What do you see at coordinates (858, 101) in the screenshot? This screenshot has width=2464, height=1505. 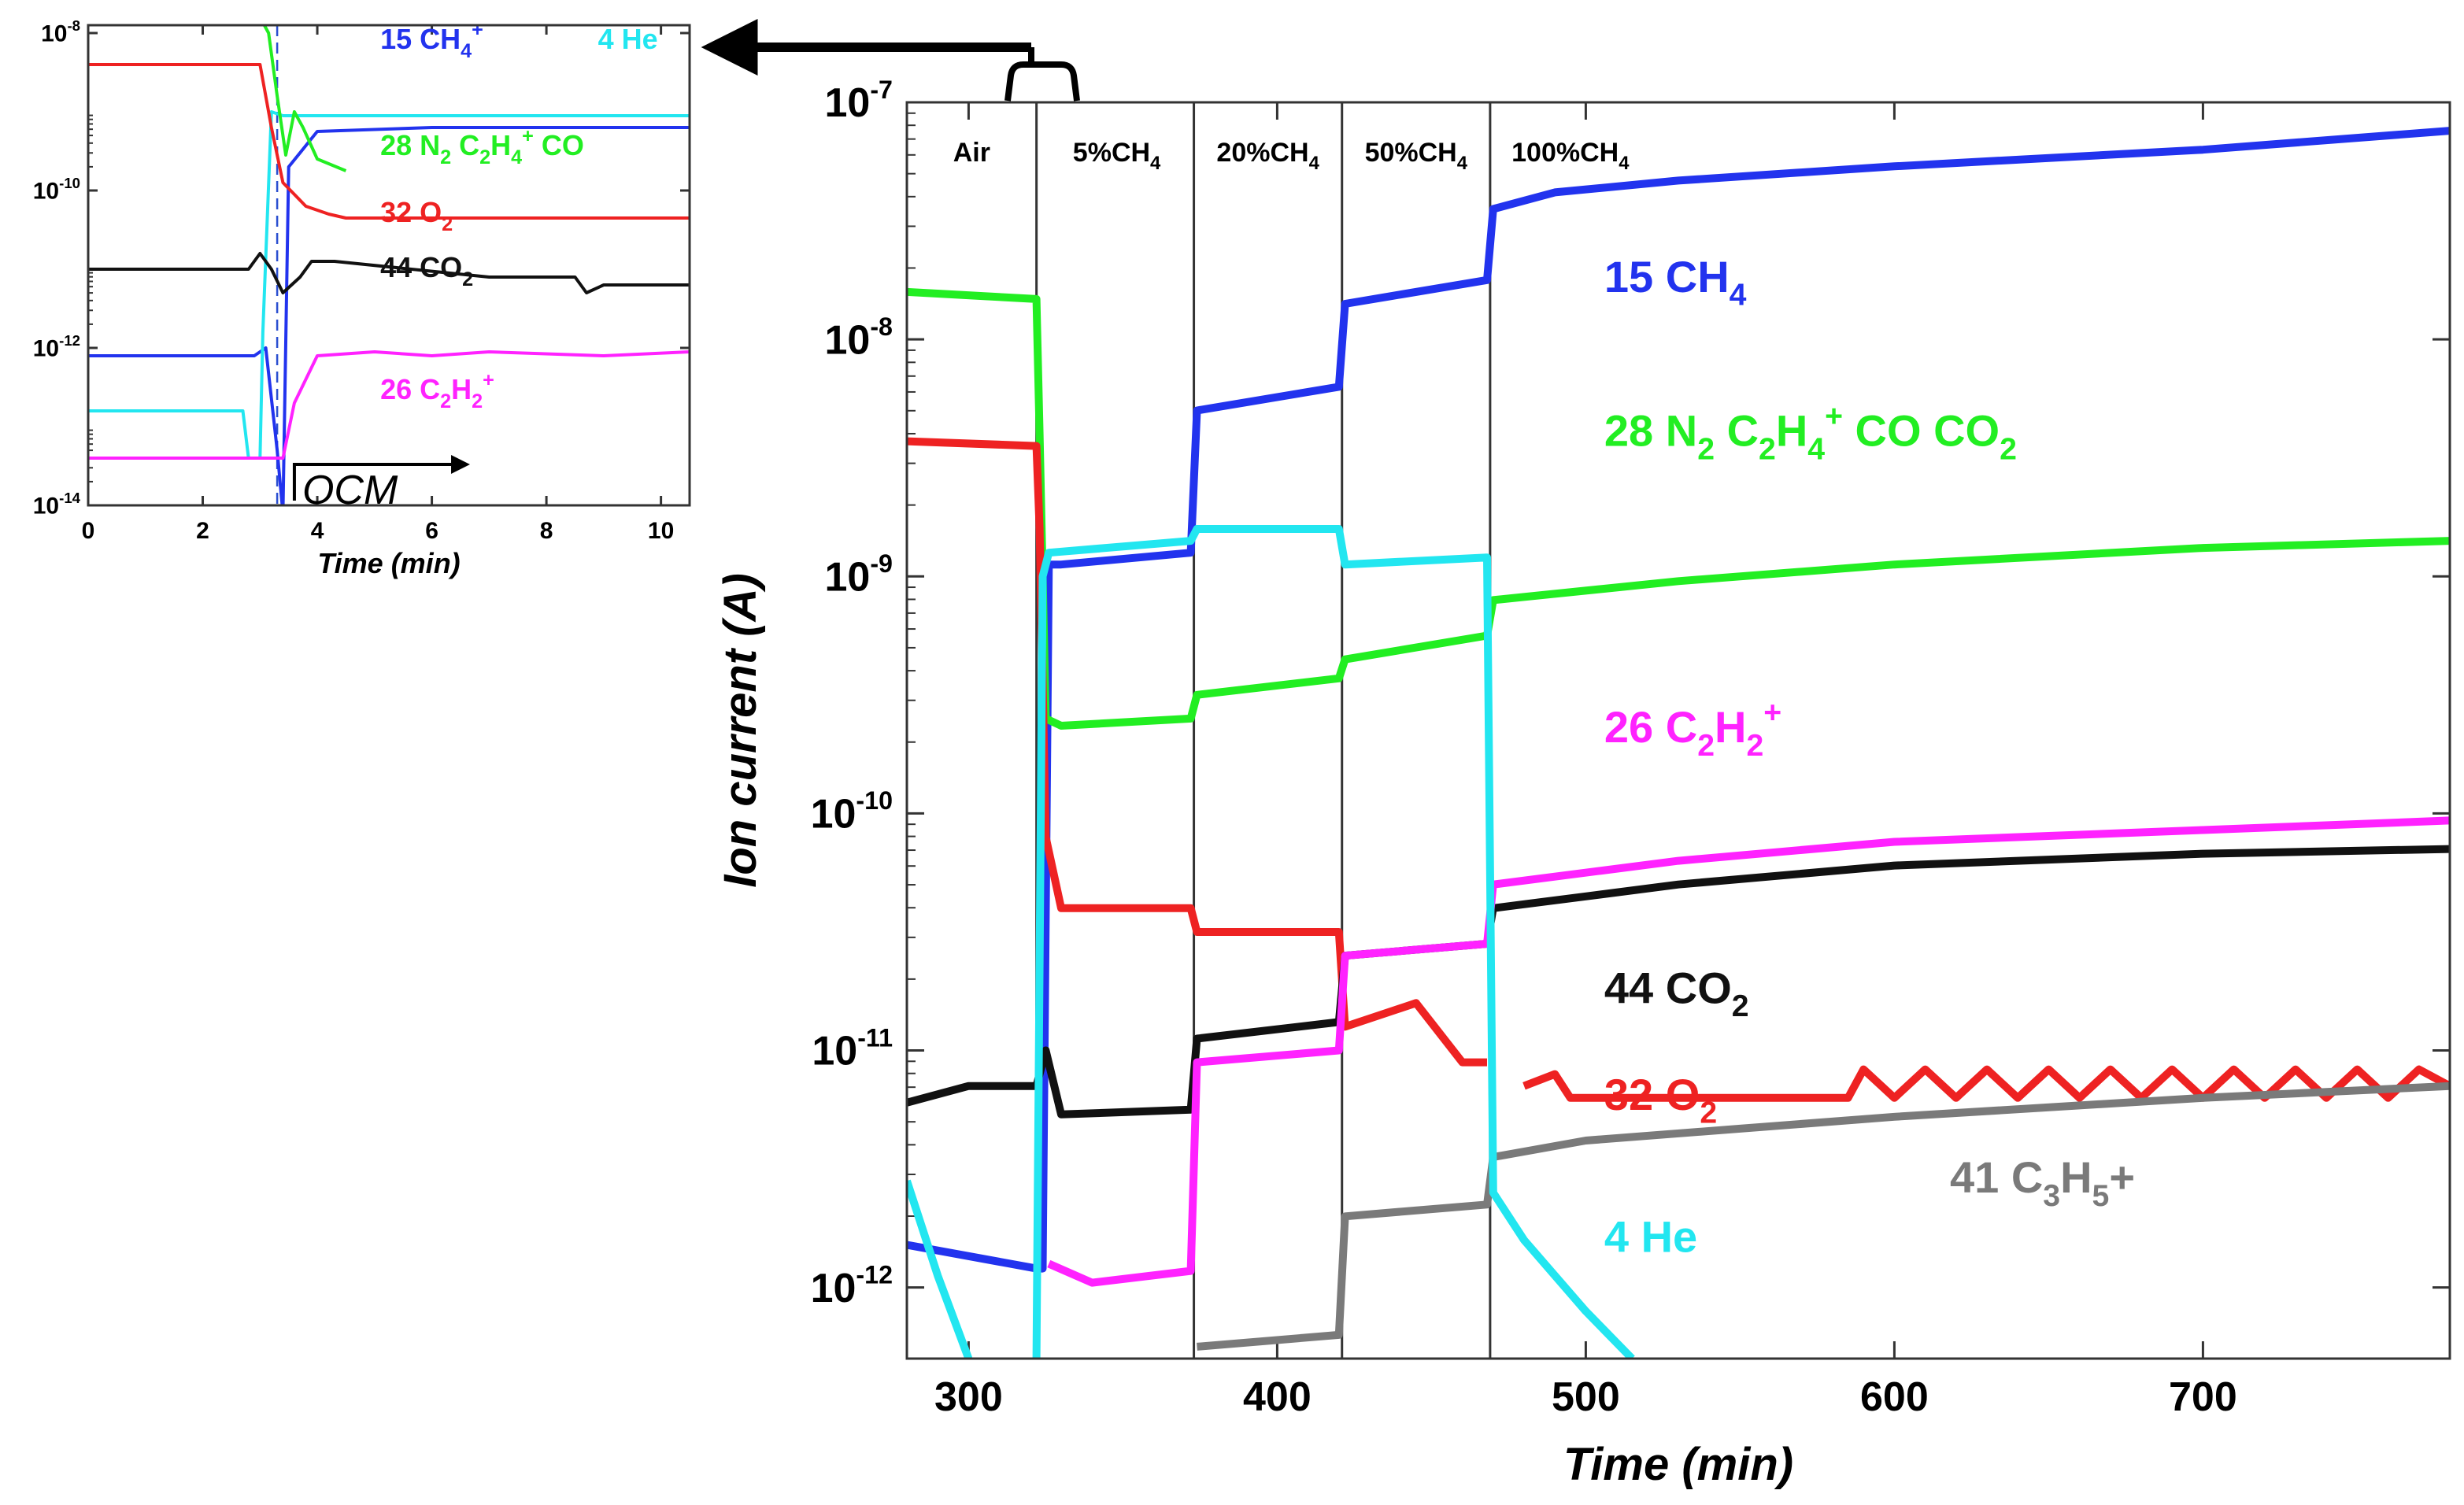 I see `y-tick-label: 10⁻⁷` at bounding box center [858, 101].